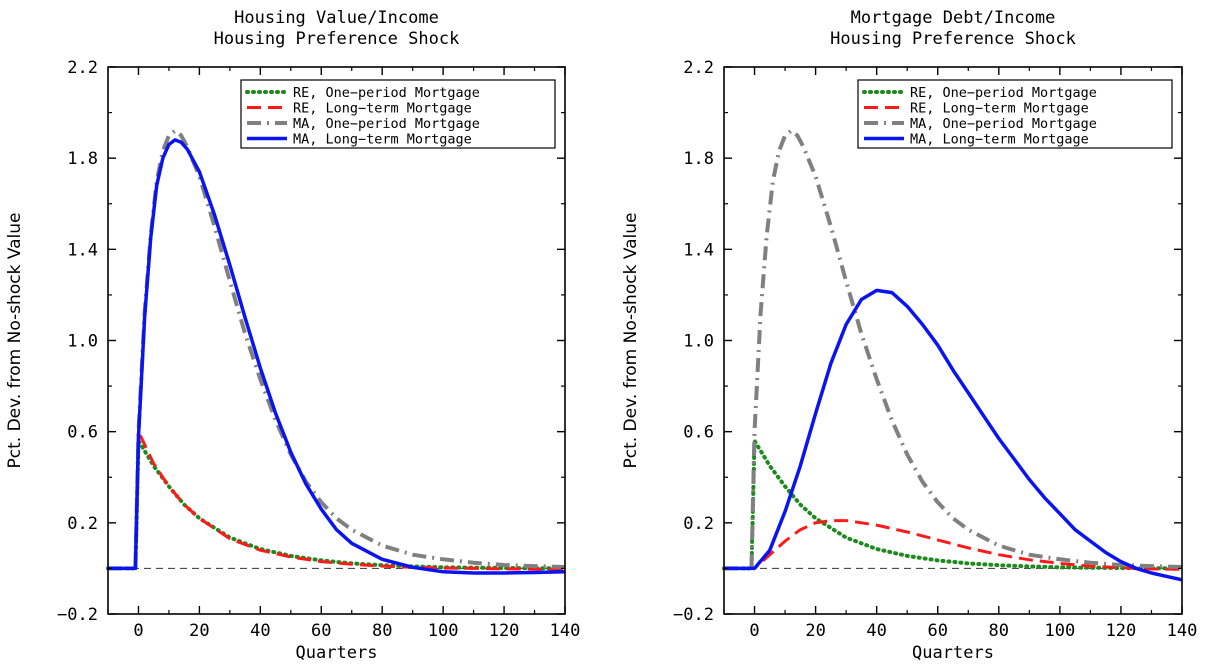 Image resolution: width=1223 pixels, height=664 pixels. I want to click on chart-title-line: Mortgage Debt/Income, so click(953, 18).